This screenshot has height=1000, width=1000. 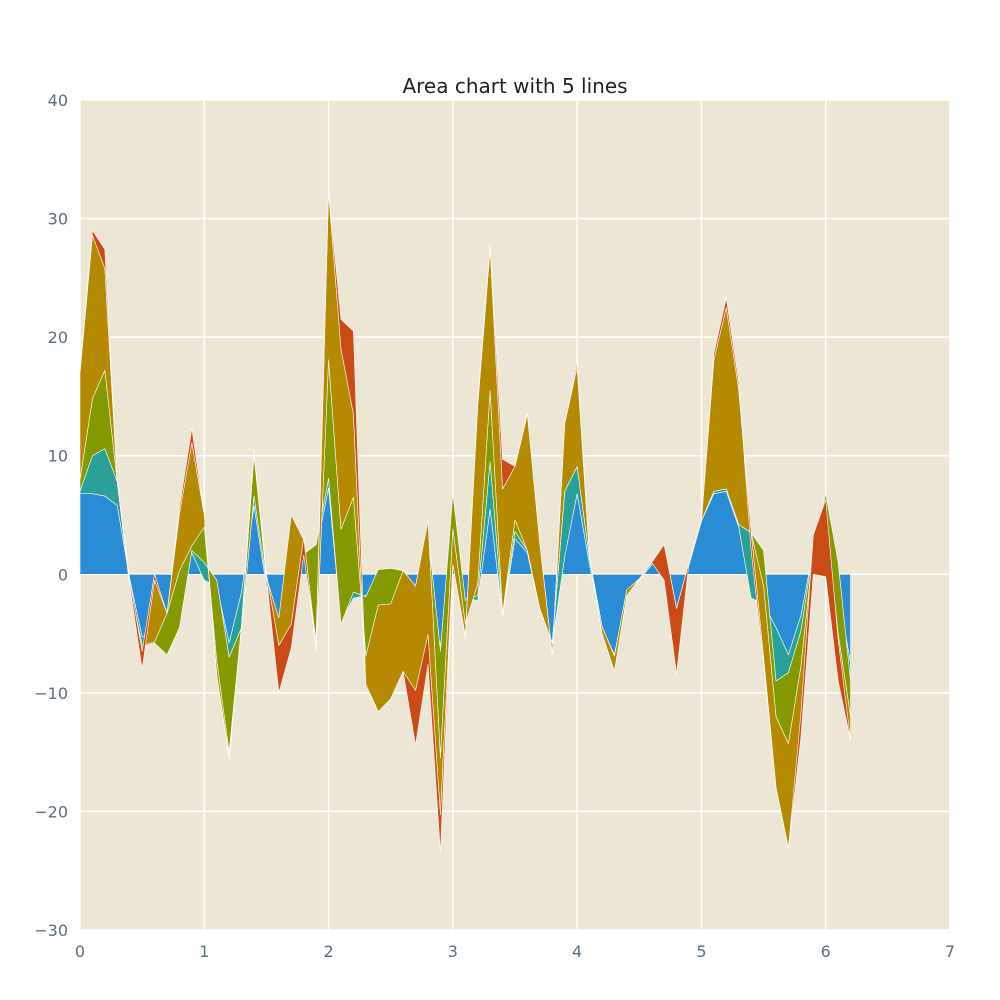 What do you see at coordinates (826, 951) in the screenshot?
I see `x-tick-label: 6` at bounding box center [826, 951].